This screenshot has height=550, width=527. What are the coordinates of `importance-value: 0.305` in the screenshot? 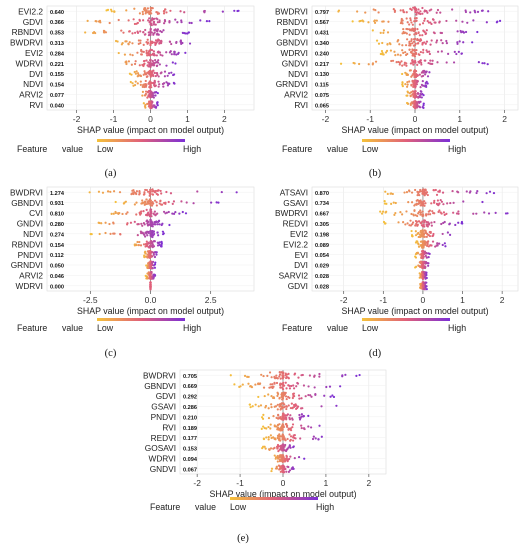 It's located at (322, 225).